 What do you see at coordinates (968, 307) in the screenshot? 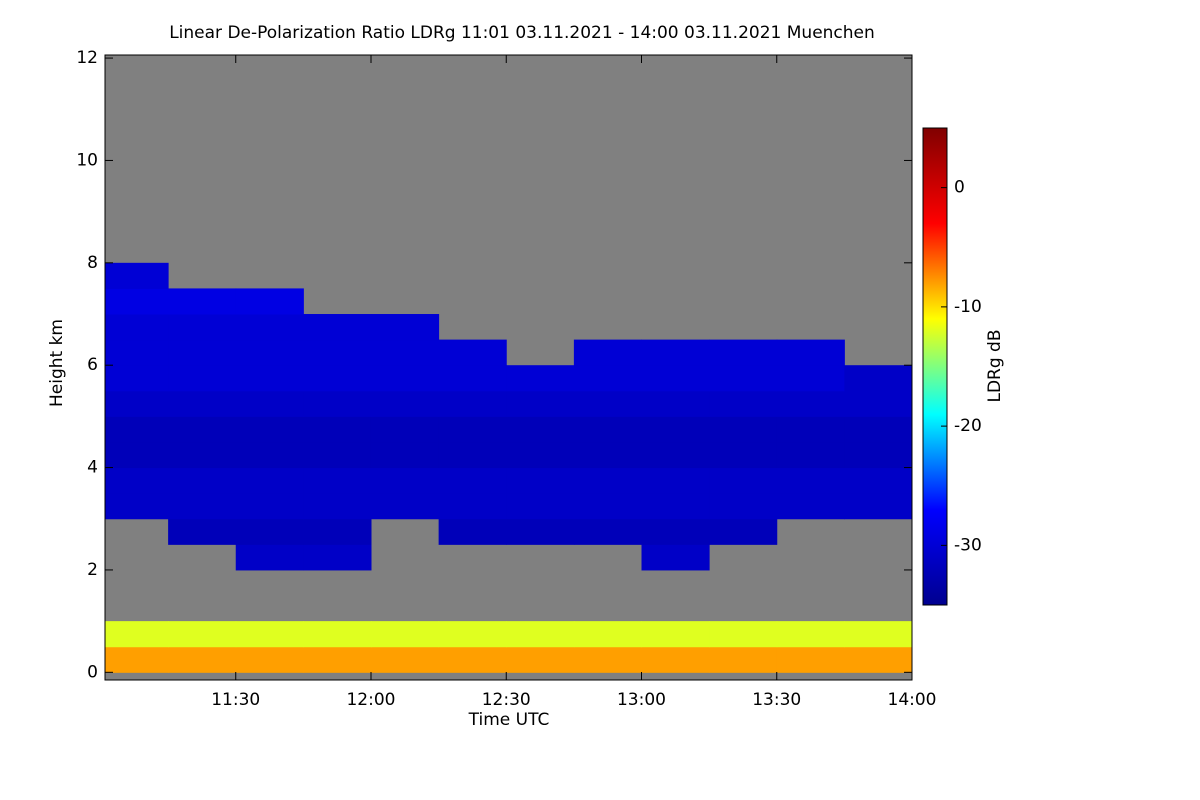
I see `colorbar-tick-label: -10` at bounding box center [968, 307].